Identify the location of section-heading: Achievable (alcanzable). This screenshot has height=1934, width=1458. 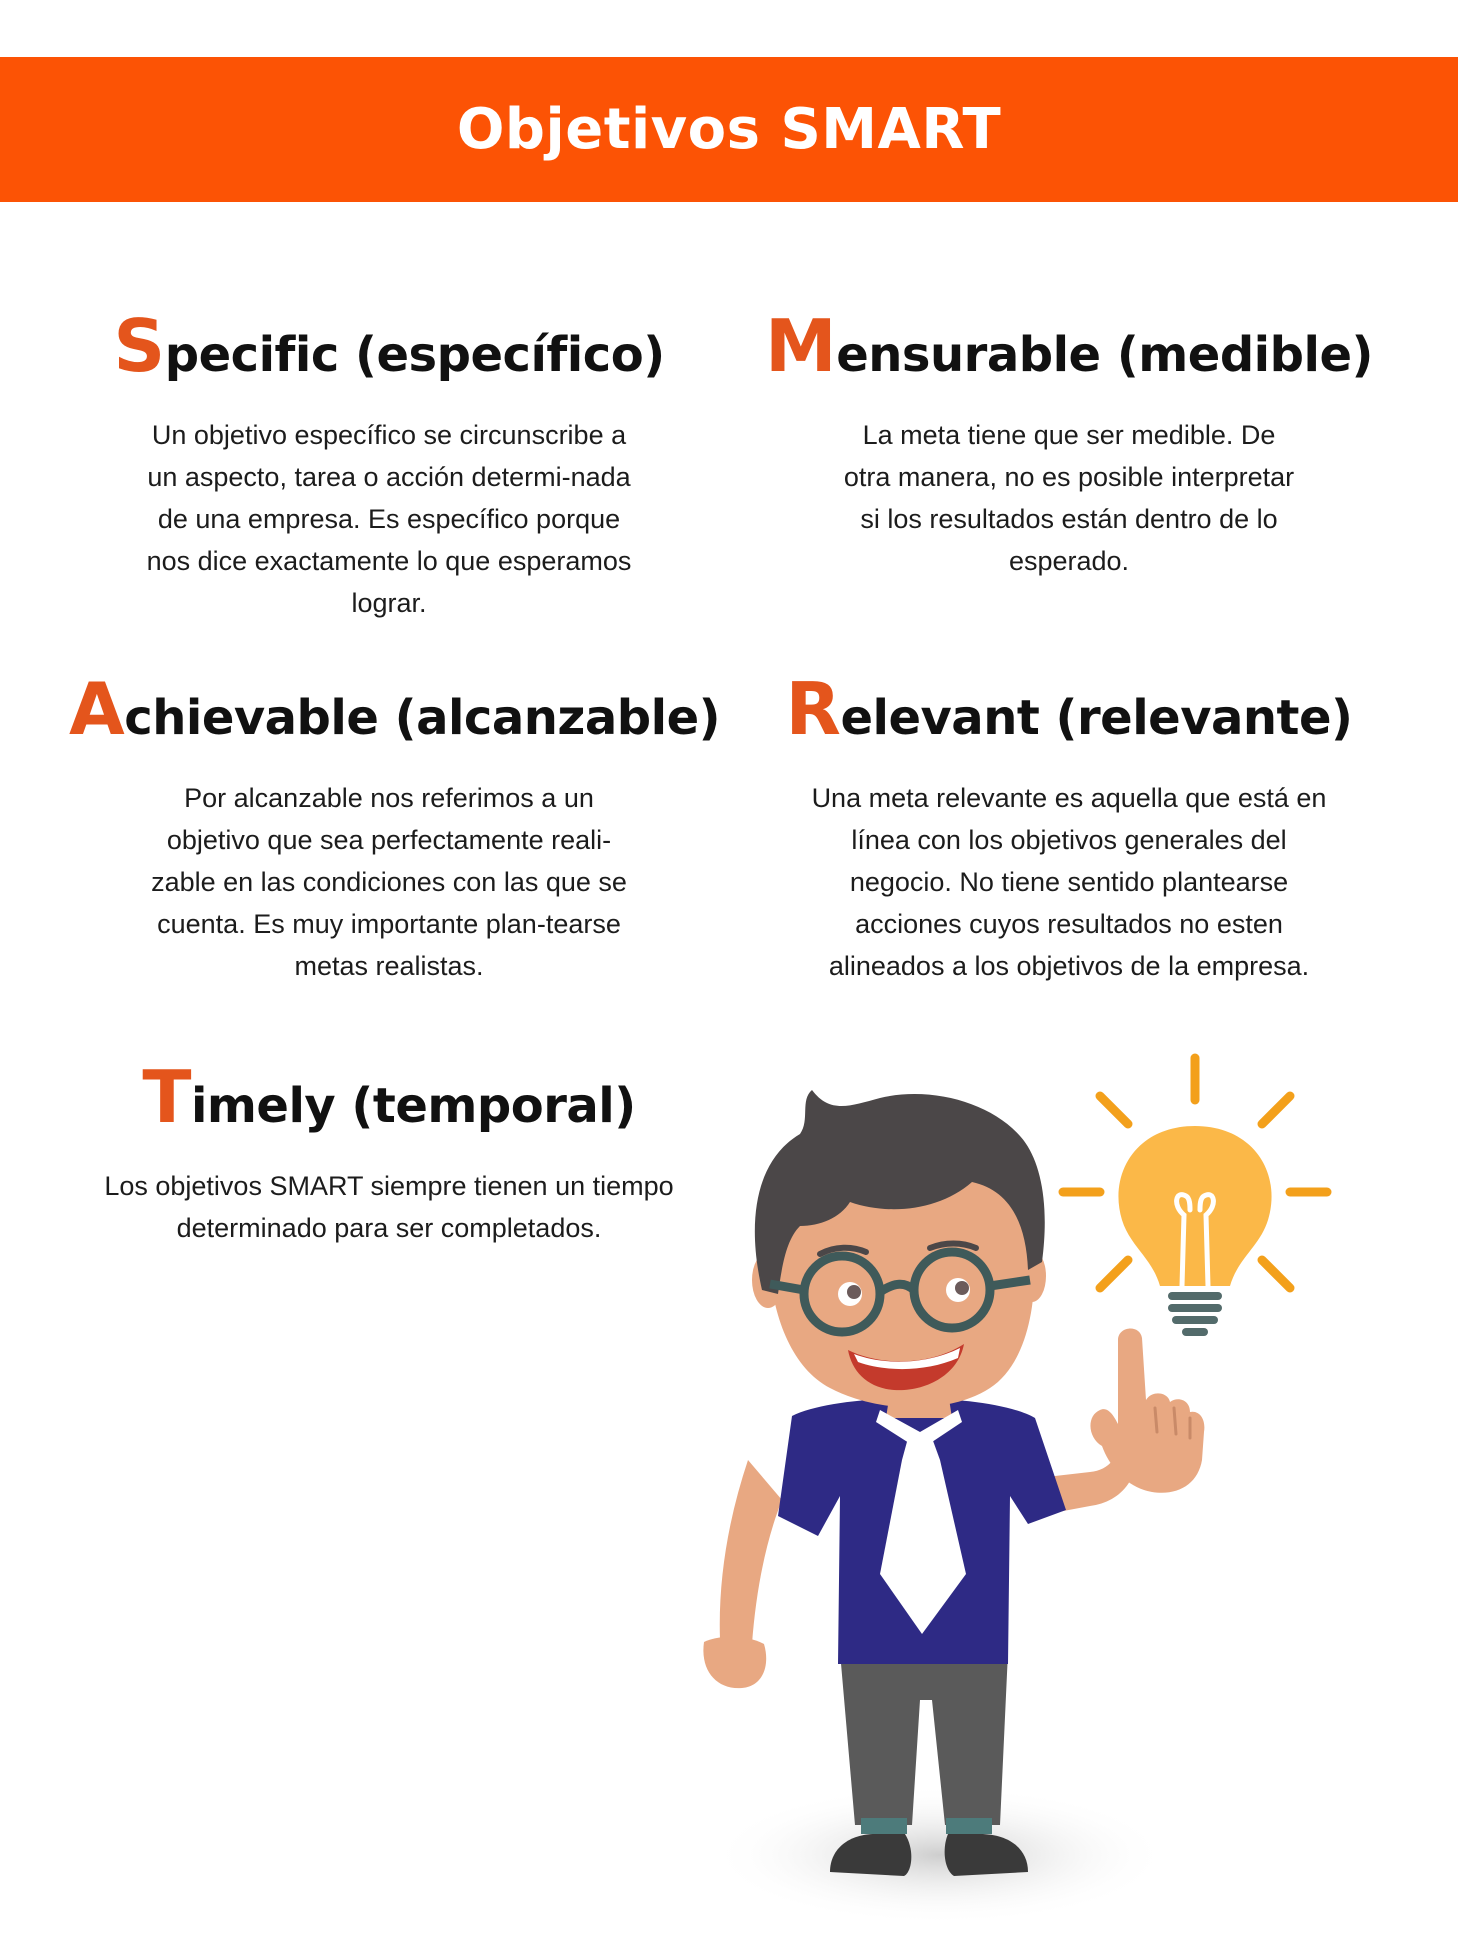
(395, 709).